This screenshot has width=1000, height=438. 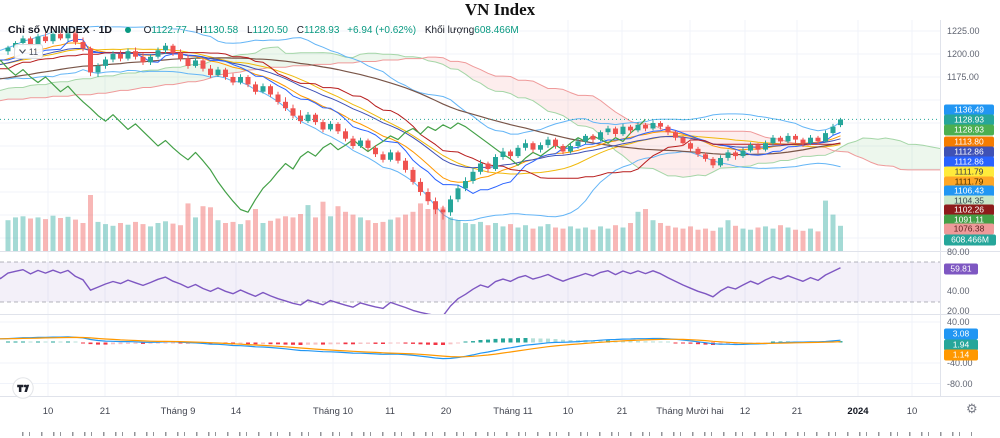 What do you see at coordinates (500, 9) in the screenshot?
I see `page-title: VN Index` at bounding box center [500, 9].